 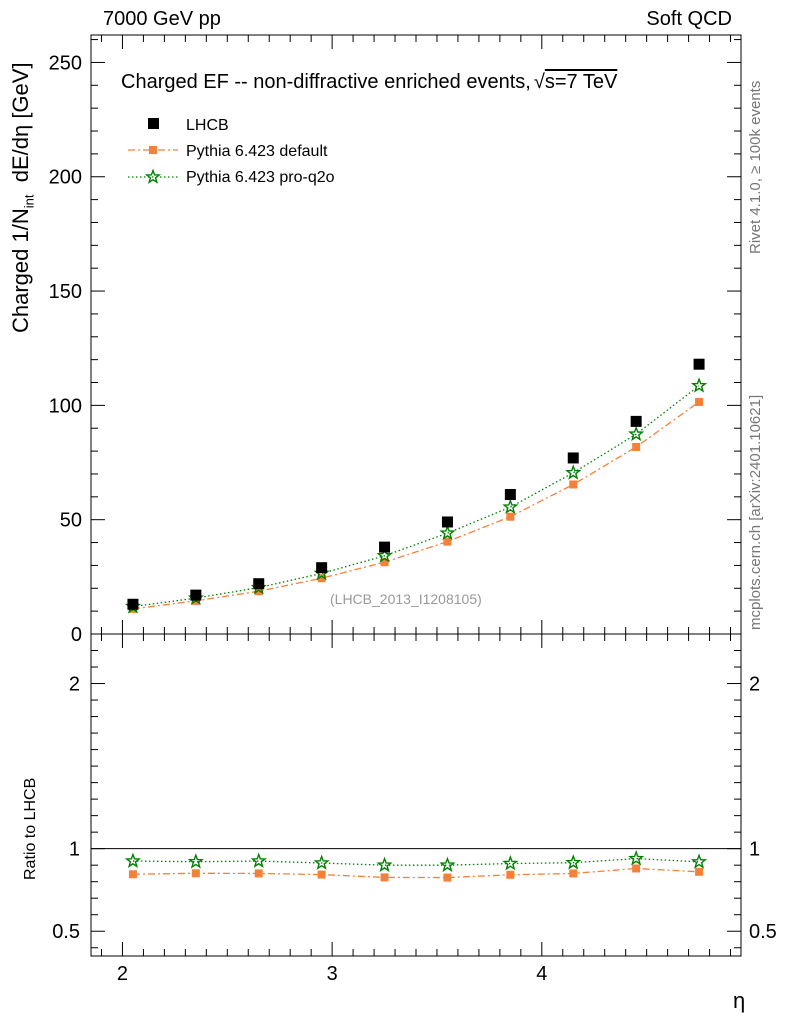 I want to click on legend-label-pythia-default: Pythia 6.423 default, so click(x=257, y=151).